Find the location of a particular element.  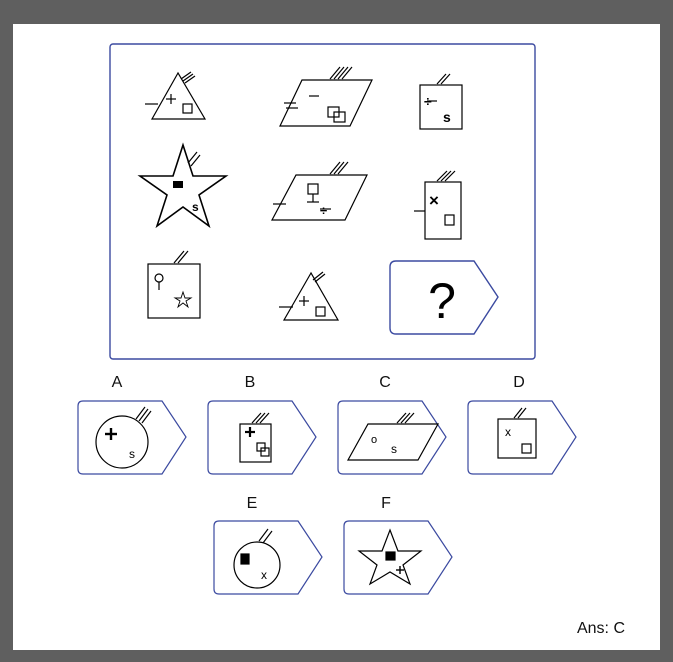

option-e-figure is located at coordinates (257, 558).